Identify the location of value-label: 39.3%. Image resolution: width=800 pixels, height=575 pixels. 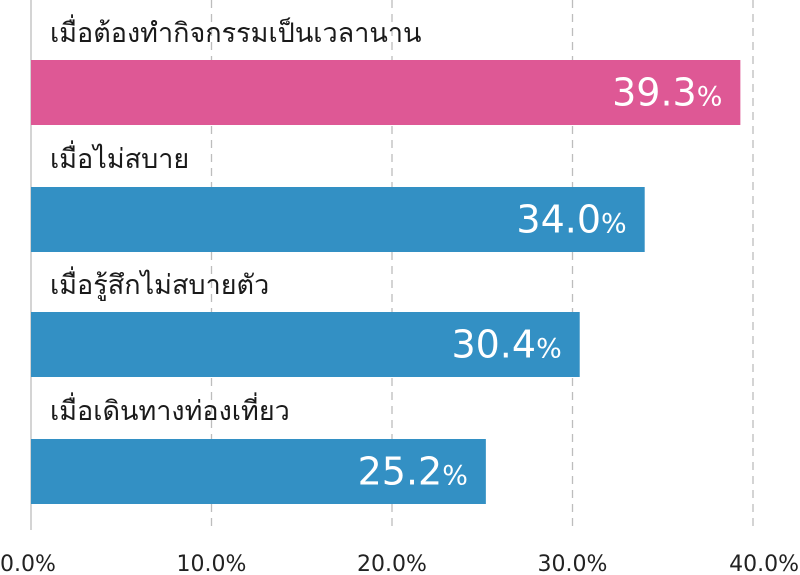
(667, 93).